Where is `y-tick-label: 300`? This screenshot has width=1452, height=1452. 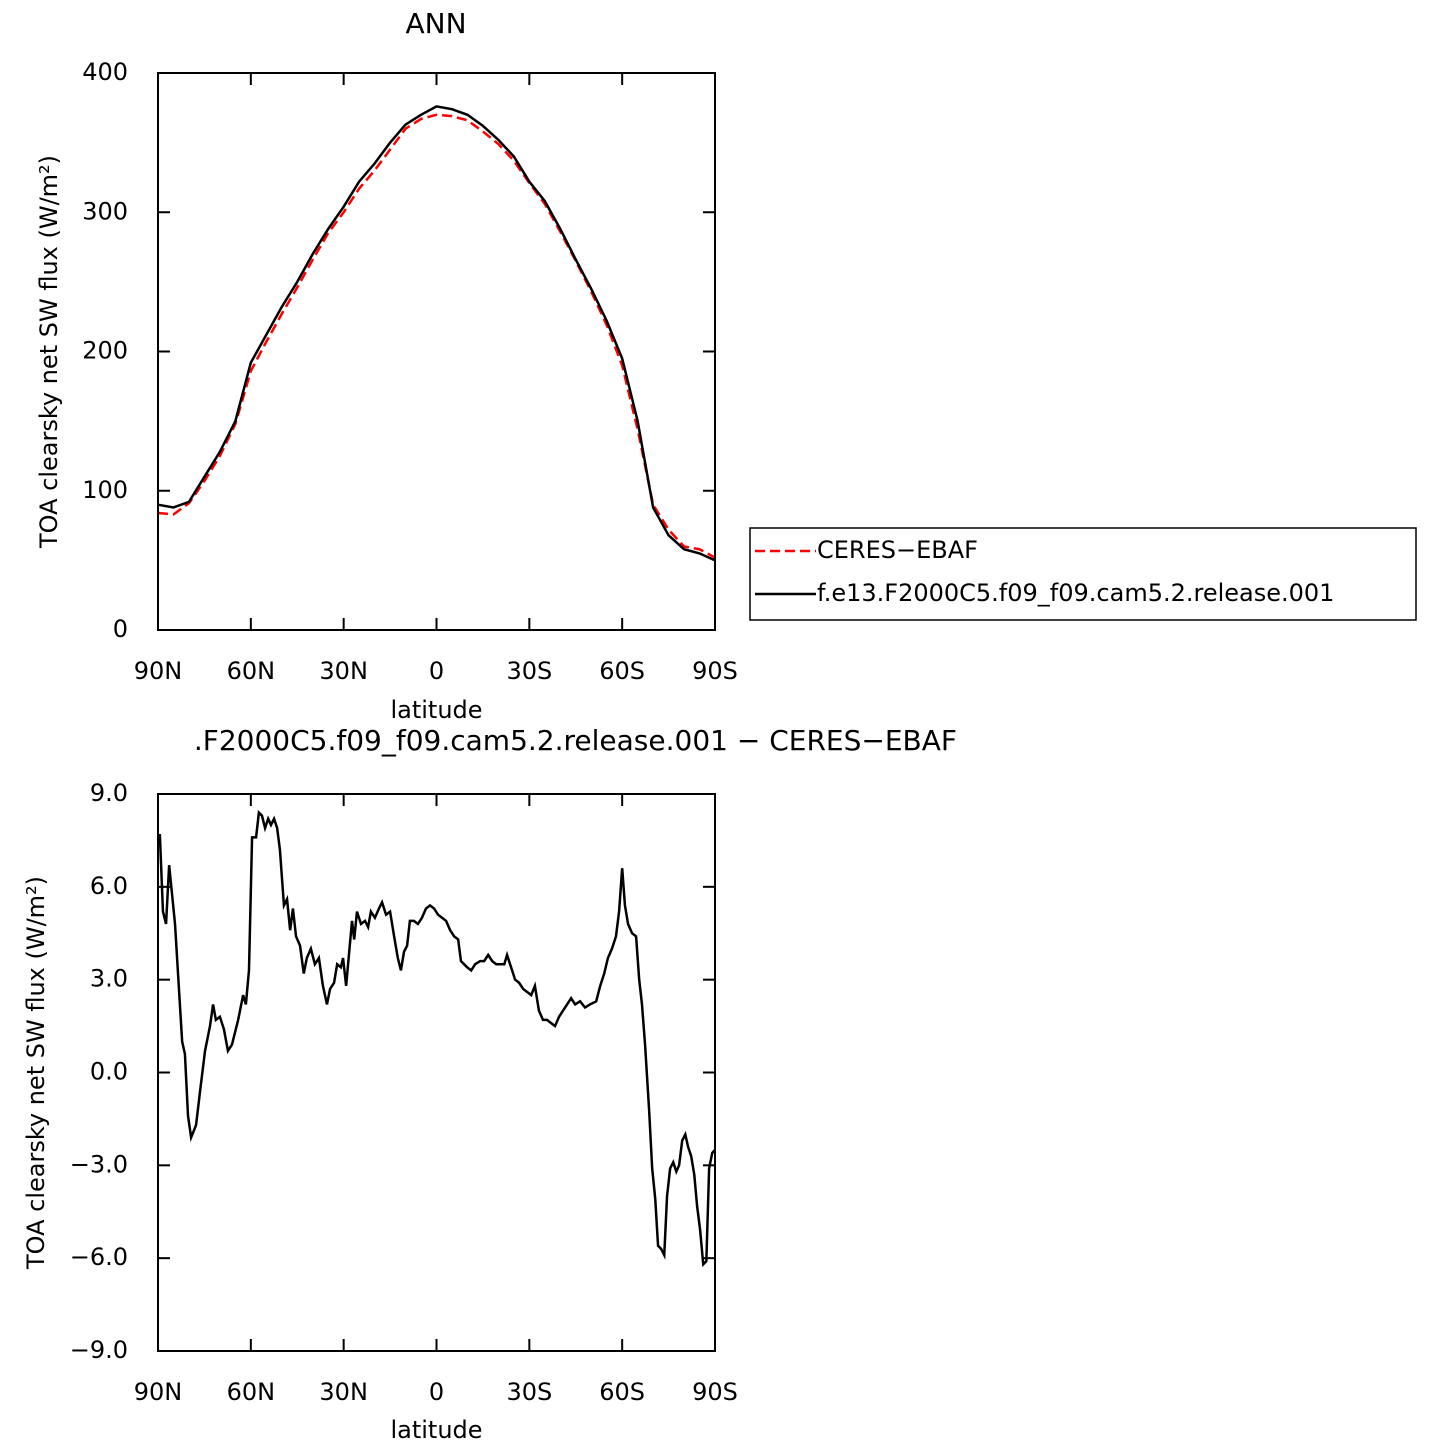 y-tick-label: 300 is located at coordinates (105, 211).